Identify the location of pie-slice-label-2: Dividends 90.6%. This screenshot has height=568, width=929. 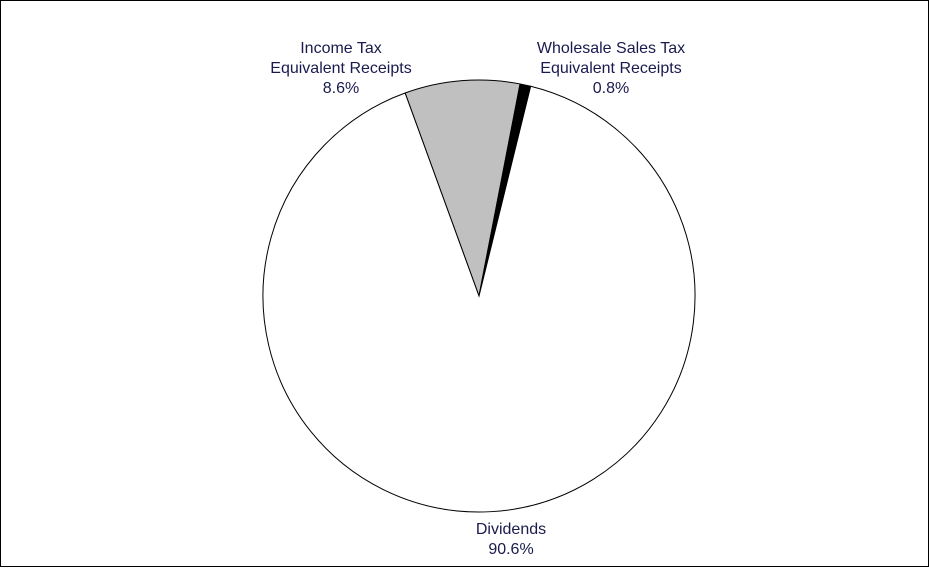
(511, 539).